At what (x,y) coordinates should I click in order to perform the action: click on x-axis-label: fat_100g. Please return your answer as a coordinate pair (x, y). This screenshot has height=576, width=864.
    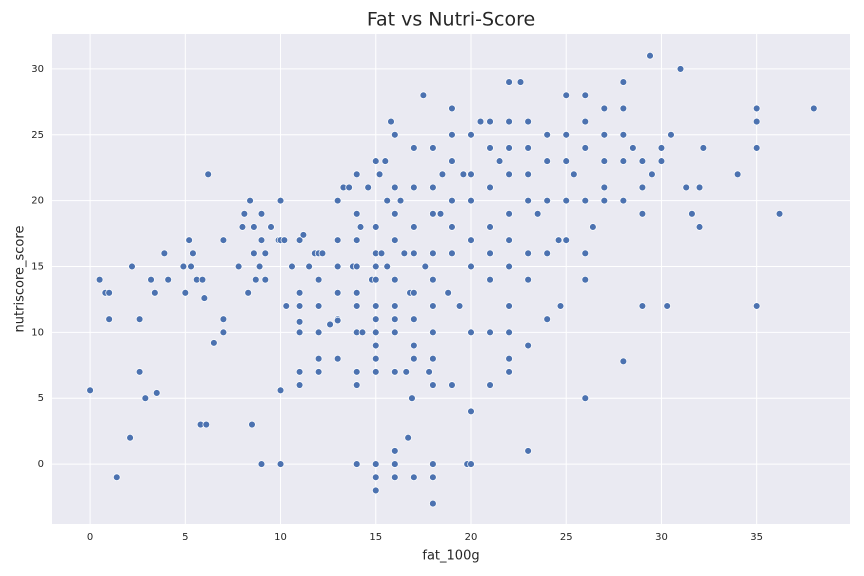
    Looking at the image, I should click on (450, 556).